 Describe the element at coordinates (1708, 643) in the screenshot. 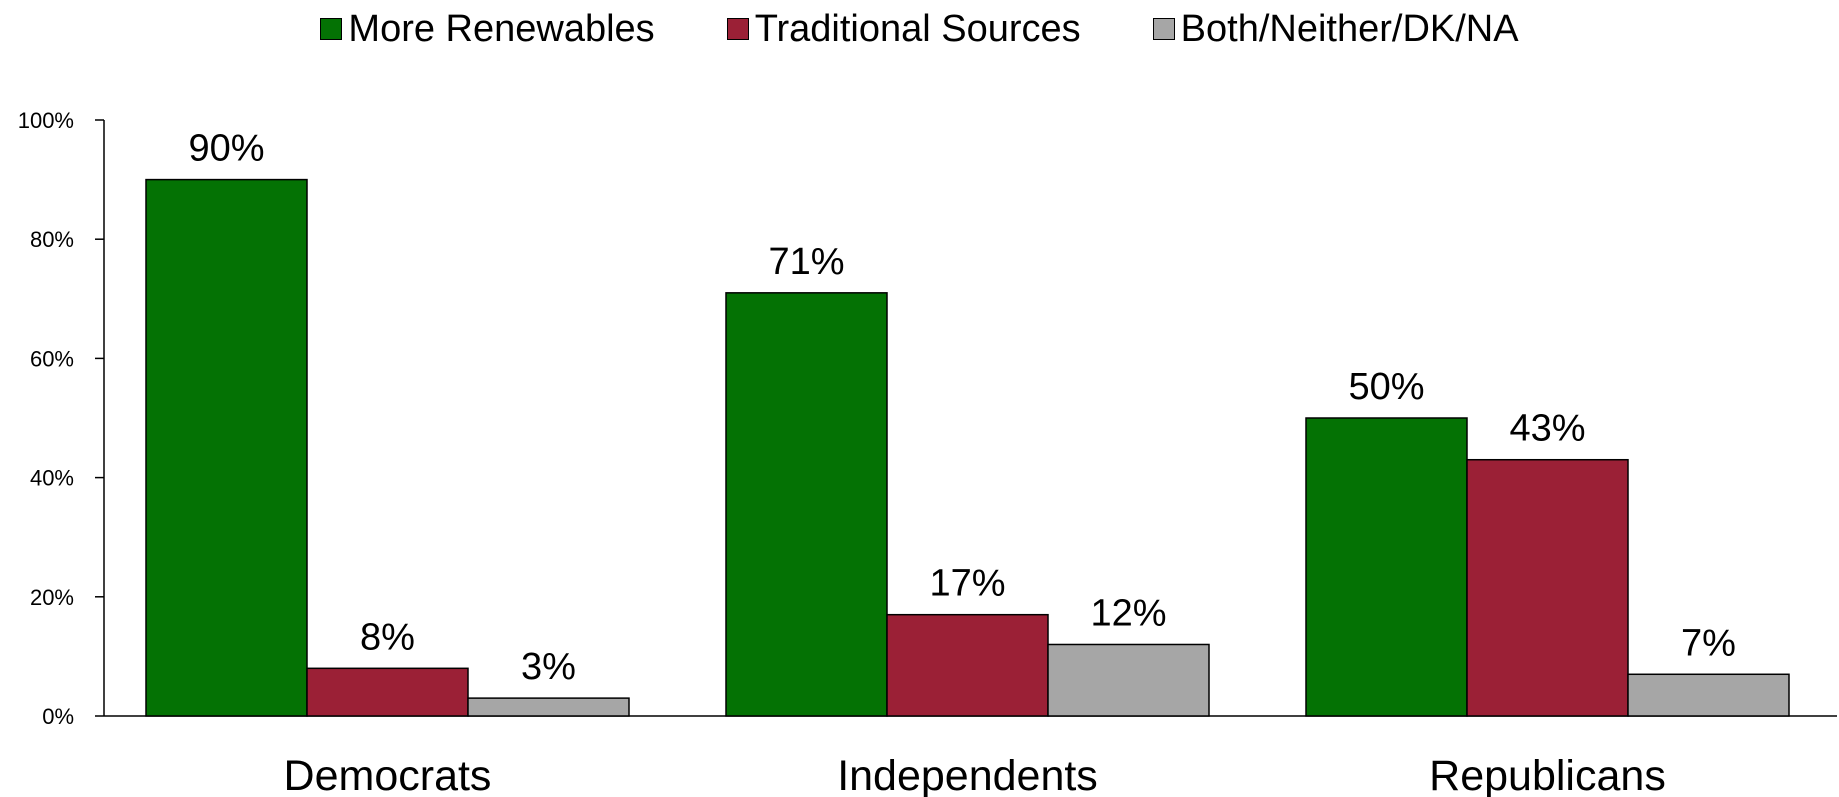

I see `data-label: 7%` at that location.